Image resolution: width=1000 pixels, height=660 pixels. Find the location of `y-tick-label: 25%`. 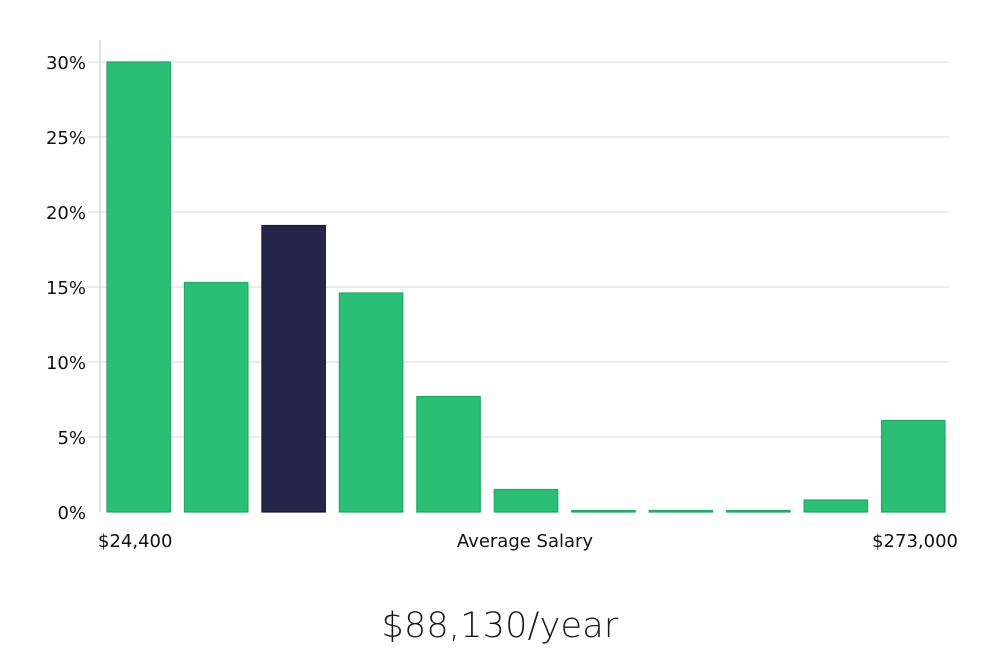

y-tick-label: 25% is located at coordinates (66, 138).